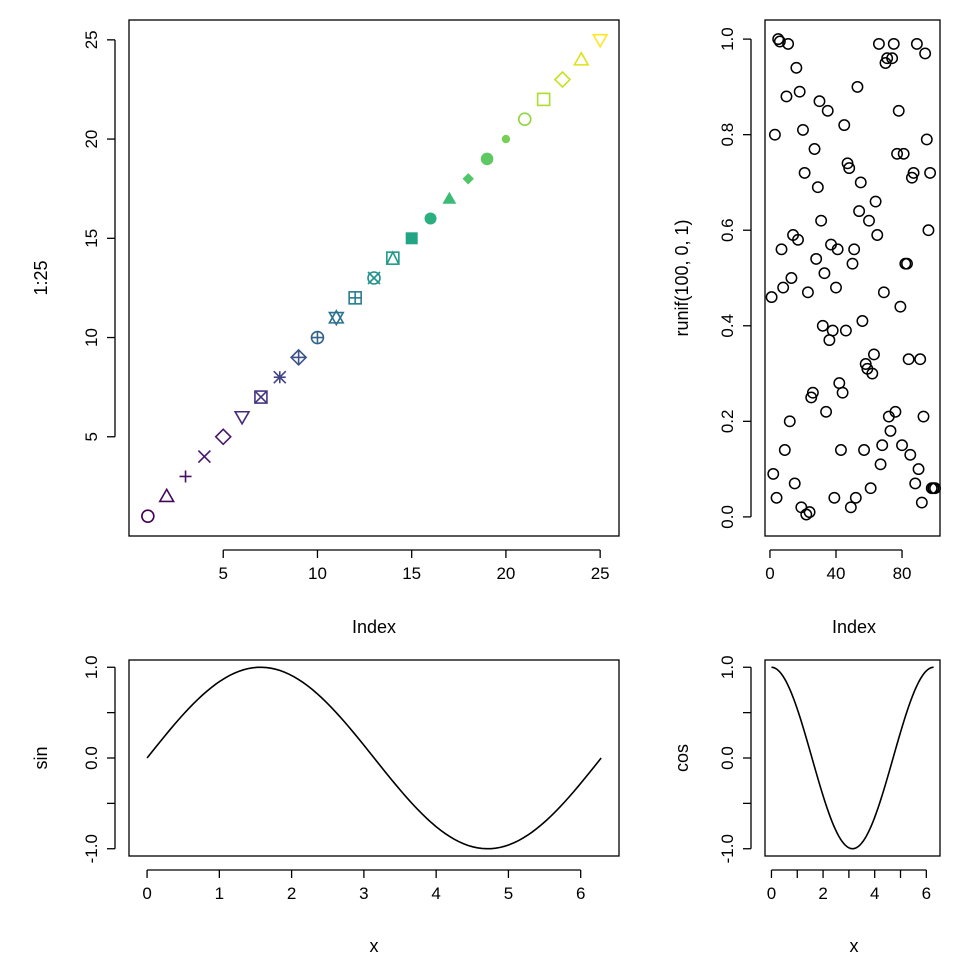 This screenshot has height=960, width=960. I want to click on y-tick-label: 15, so click(91, 238).